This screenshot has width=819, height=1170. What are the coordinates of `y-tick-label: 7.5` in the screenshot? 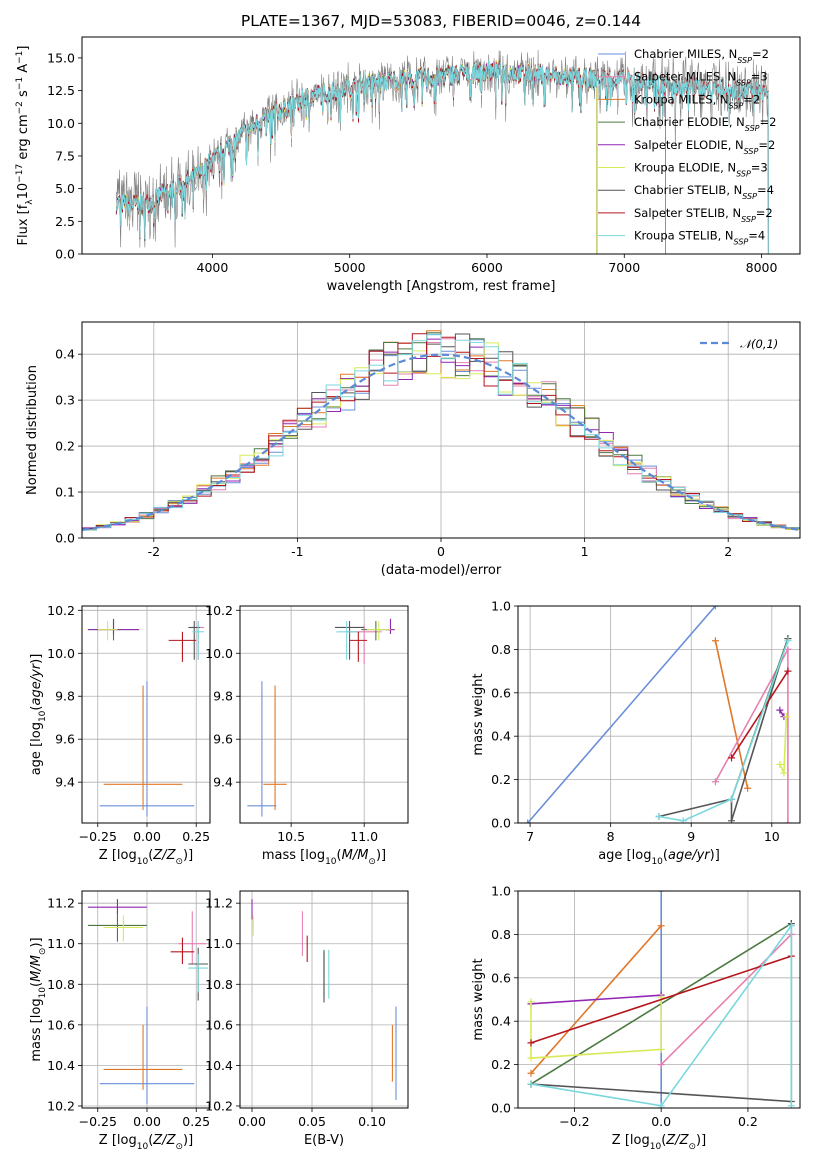 It's located at (65, 155).